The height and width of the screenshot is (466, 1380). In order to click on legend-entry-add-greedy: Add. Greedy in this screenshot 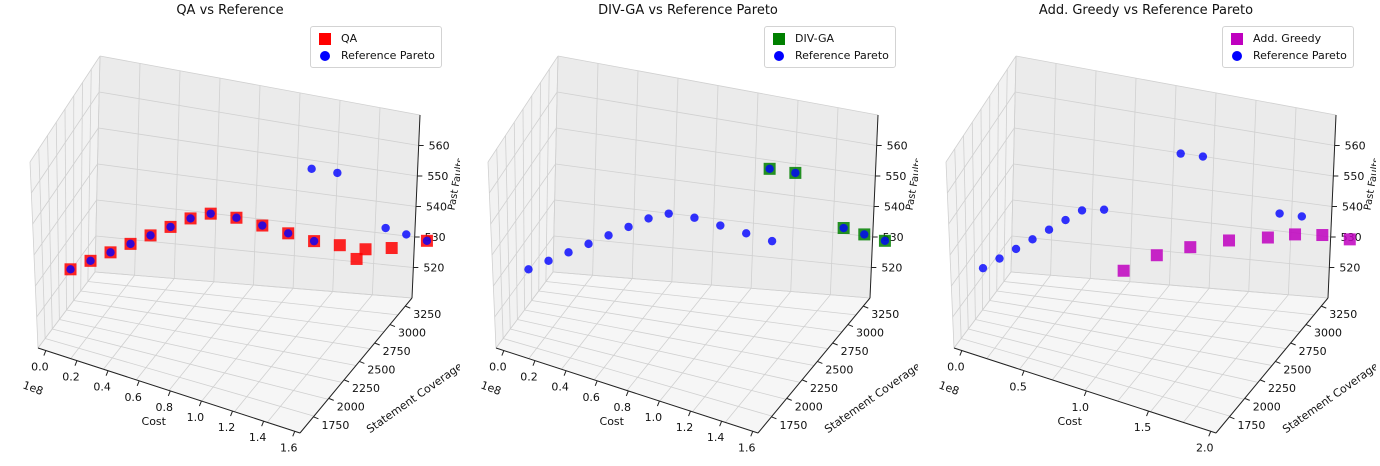, I will do `click(1288, 38)`.